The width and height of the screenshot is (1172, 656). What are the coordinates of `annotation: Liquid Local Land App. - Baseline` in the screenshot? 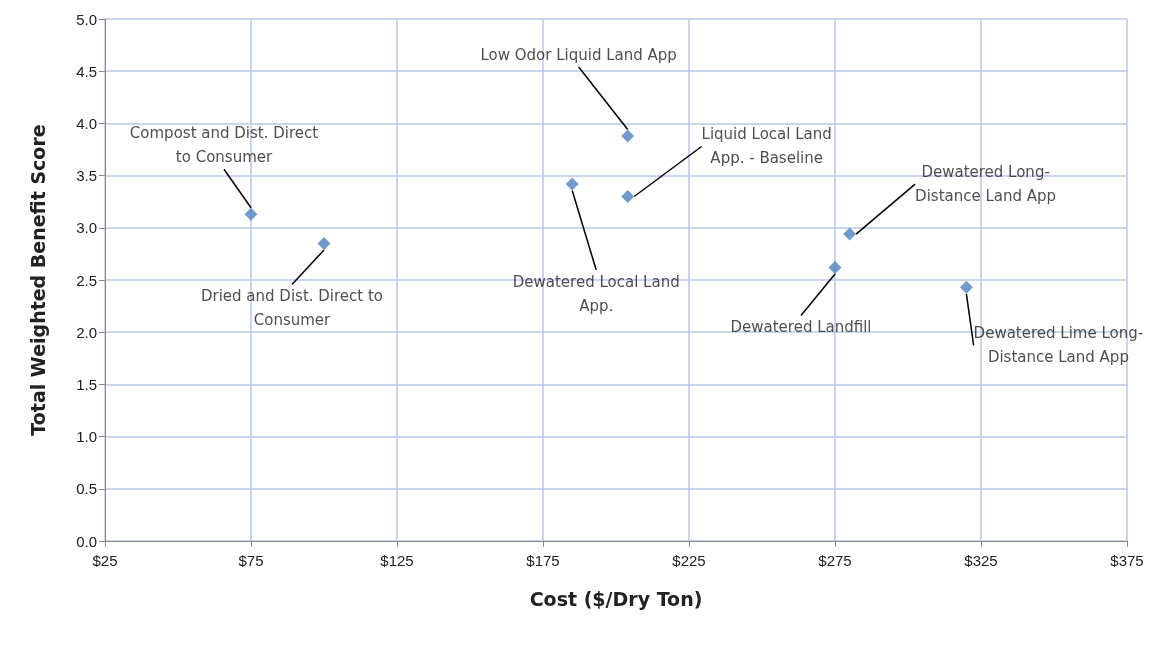 It's located at (766, 146).